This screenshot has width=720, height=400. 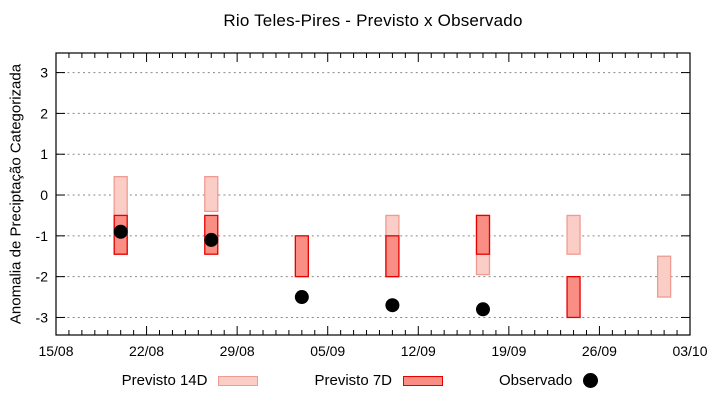 I want to click on legend-item-observado: Observado, so click(x=549, y=380).